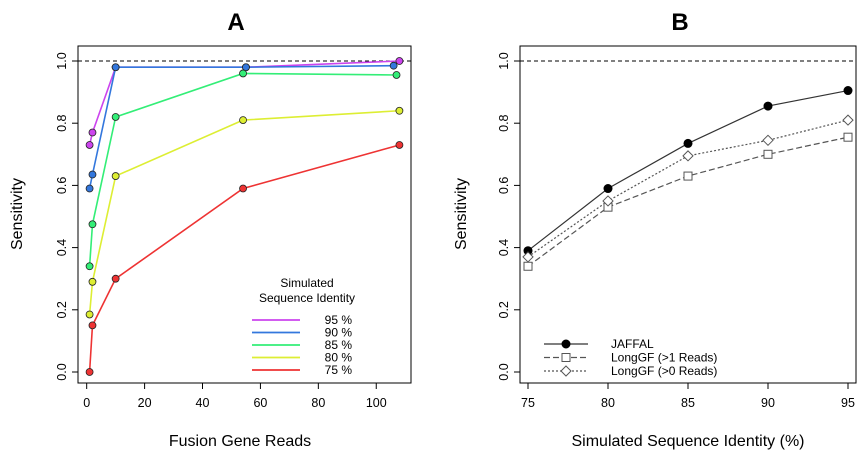 The image size is (865, 461). Describe the element at coordinates (688, 170) in the screenshot. I see `series-line` at that location.